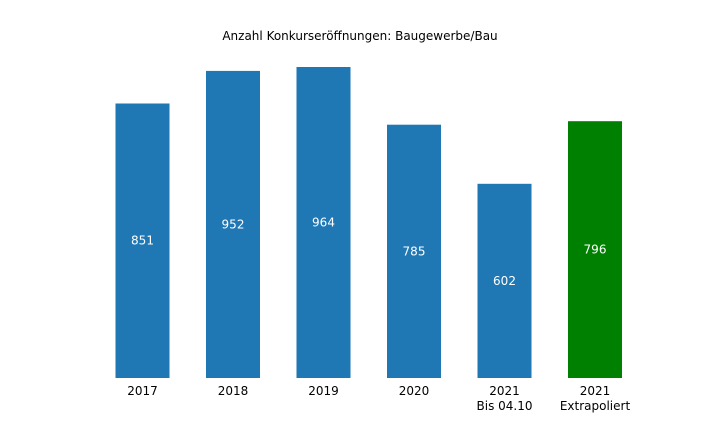 This screenshot has width=720, height=432. I want to click on data-label-2: 964, so click(323, 223).